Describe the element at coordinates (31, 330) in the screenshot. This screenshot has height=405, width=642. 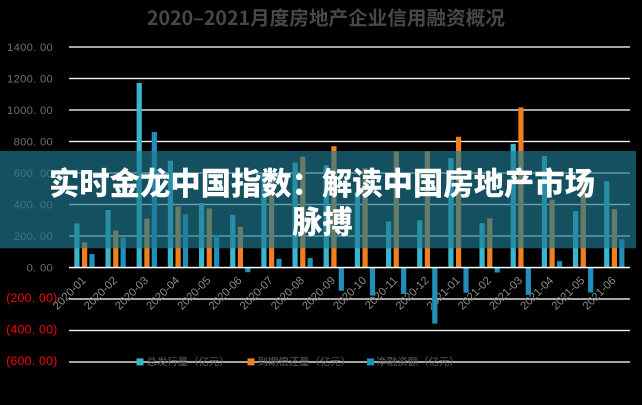
I see `svg-text: (400. 00)` at that location.